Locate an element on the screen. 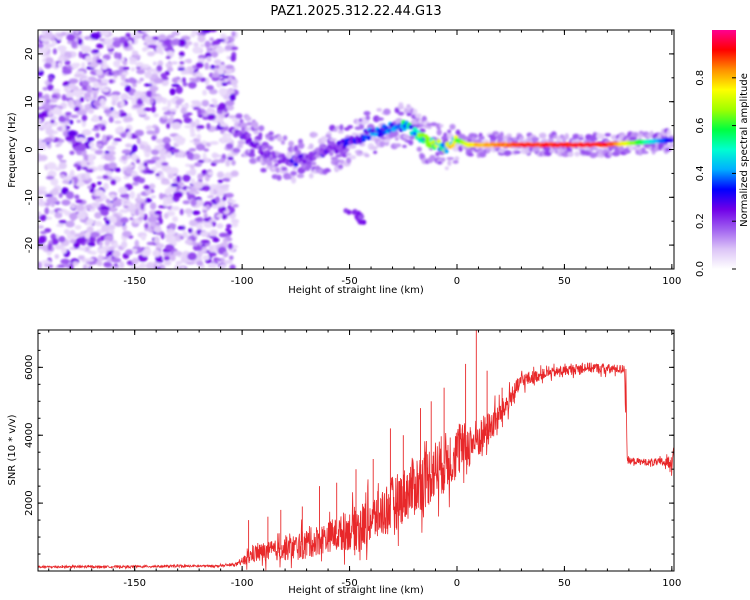 This screenshot has height=600, width=750. x-tick-label: 0 is located at coordinates (457, 281).